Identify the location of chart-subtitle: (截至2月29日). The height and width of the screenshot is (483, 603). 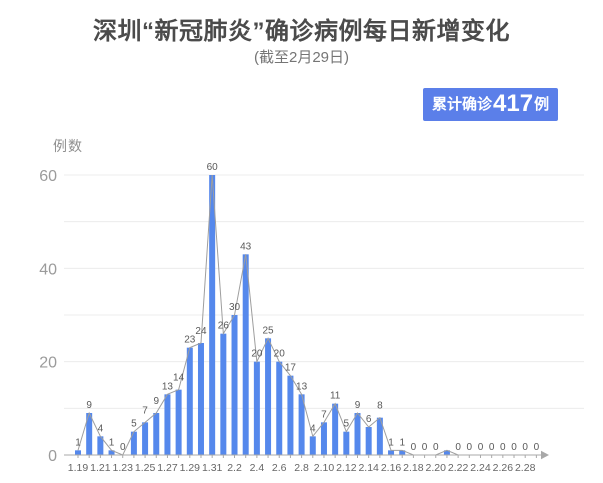
(301, 57).